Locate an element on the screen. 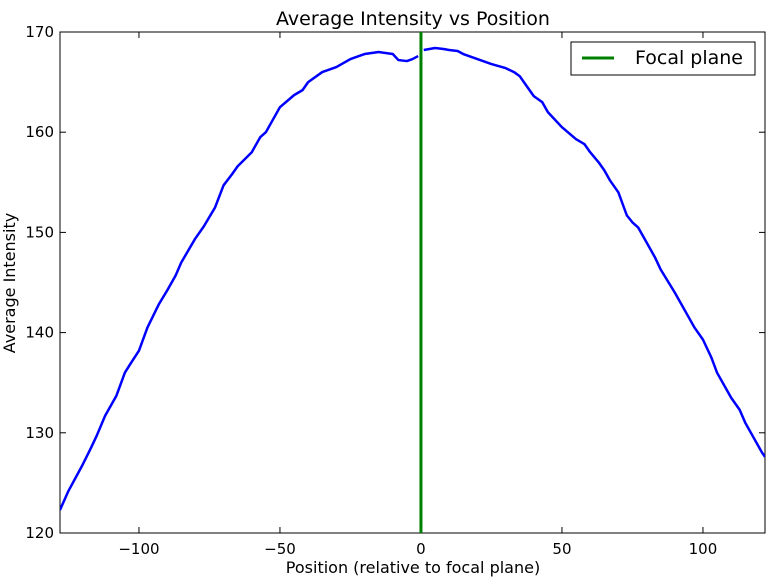 This screenshot has width=780, height=582. x-axis-title: Position (relative to focal plane) is located at coordinates (413, 567).